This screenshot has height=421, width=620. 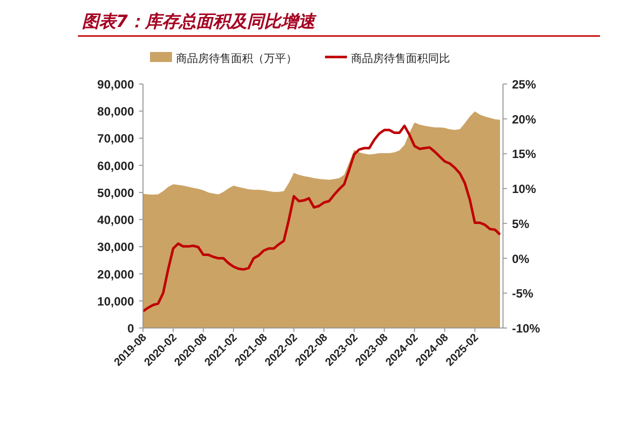 I want to click on y2-tick-label: 25%, so click(x=524, y=85).